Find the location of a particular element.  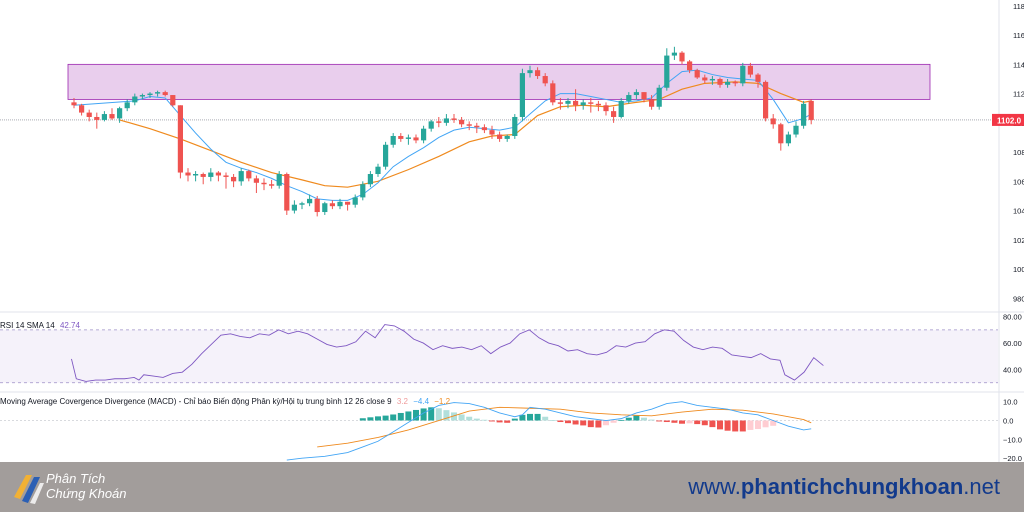

price-tick-label: 1140.0 is located at coordinates (1018, 64).